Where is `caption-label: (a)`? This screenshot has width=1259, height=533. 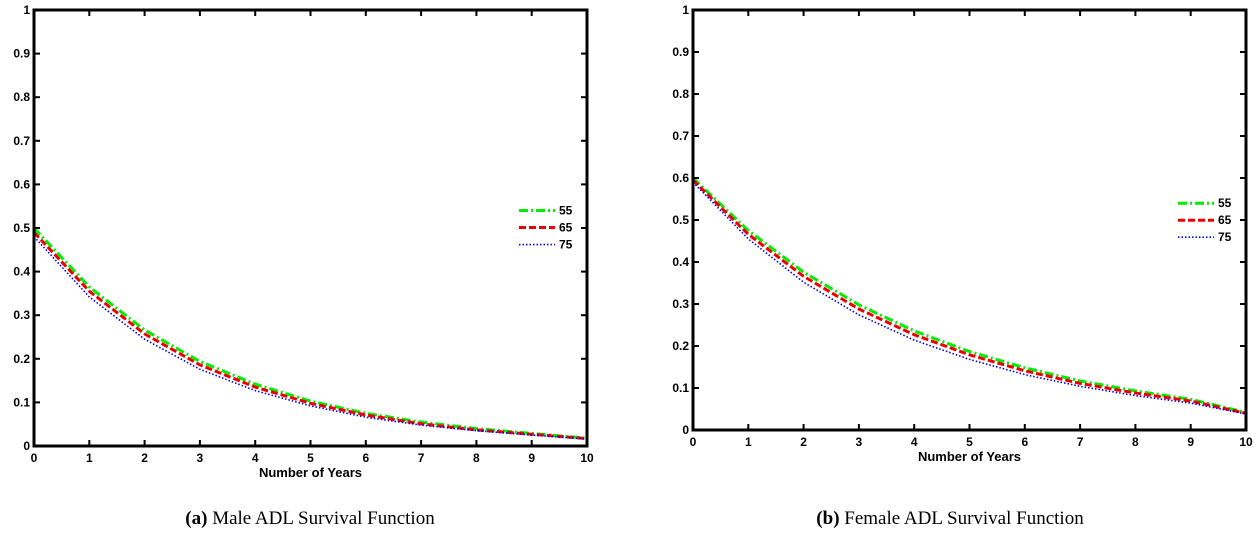
caption-label: (a) is located at coordinates (196, 518).